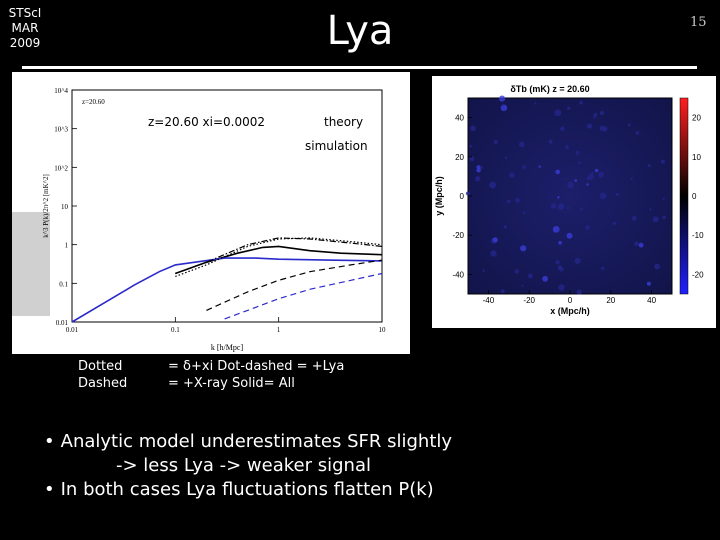 The image size is (720, 540). I want to click on y-tick-label: 10^4, so click(61, 91).